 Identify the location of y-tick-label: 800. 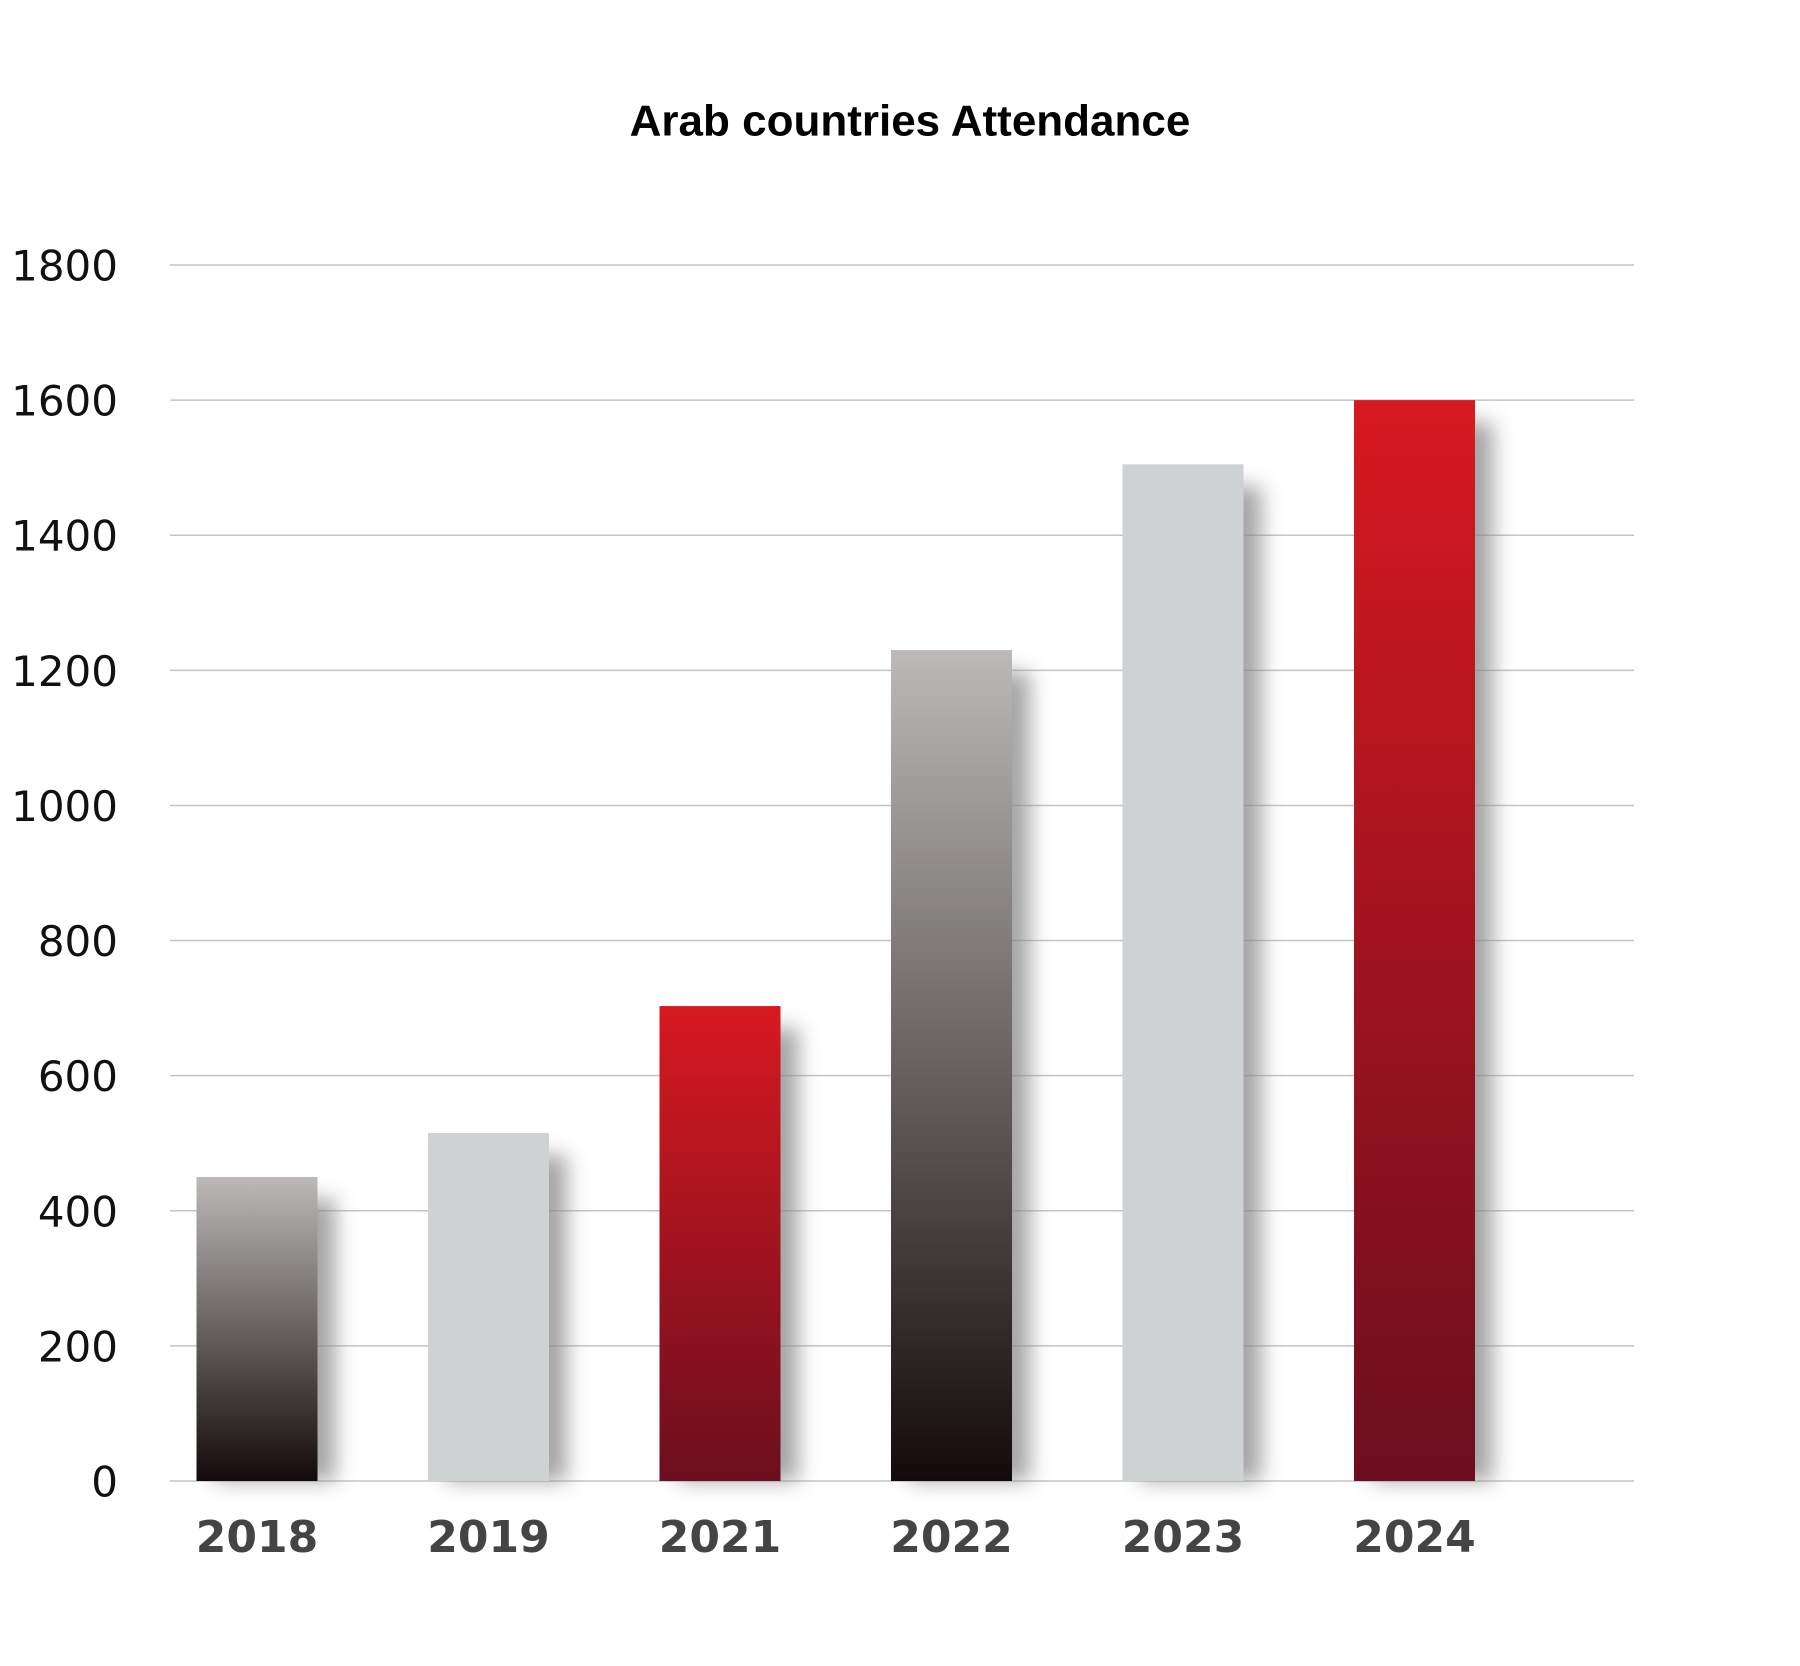
(78, 941).